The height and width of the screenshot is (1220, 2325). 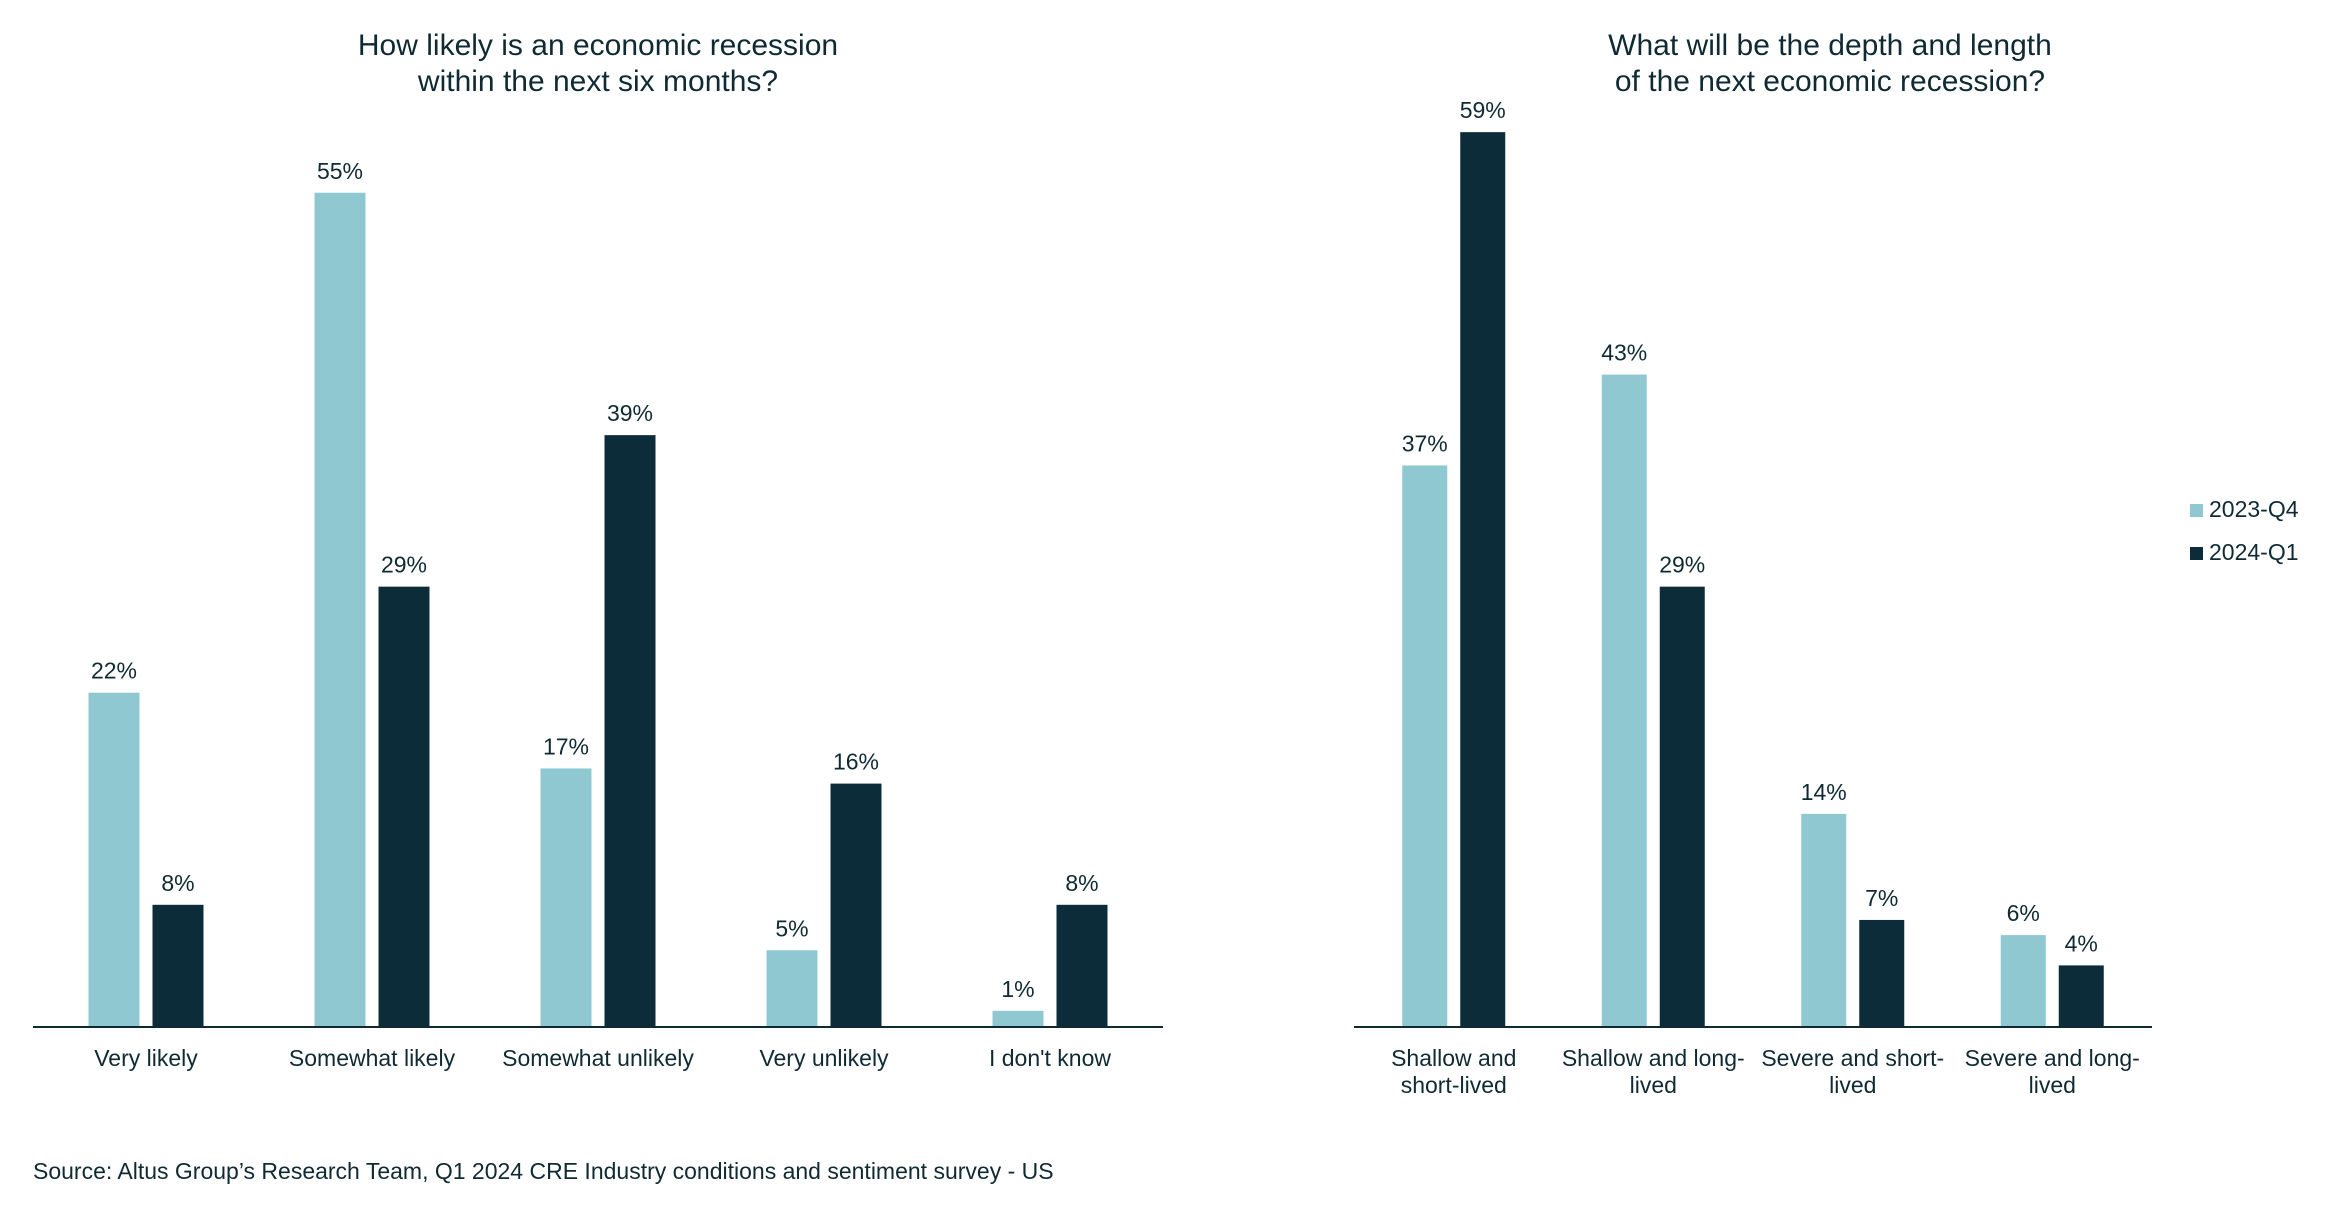 I want to click on category-label: Very likely, so click(x=146, y=1058).